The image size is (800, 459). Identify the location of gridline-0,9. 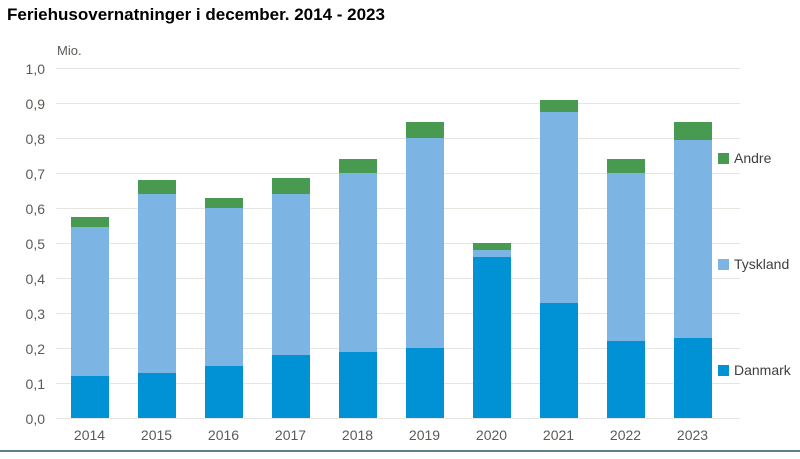
(398, 103).